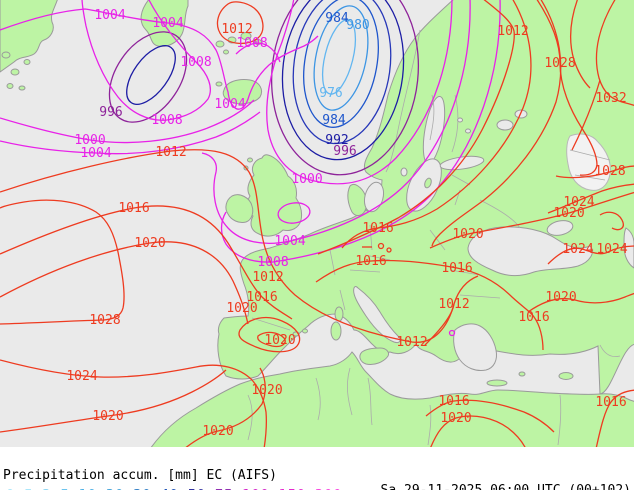 This screenshot has width=634, height=490. What do you see at coordinates (197, 488) in the screenshot?
I see `scale-value: 50` at bounding box center [197, 488].